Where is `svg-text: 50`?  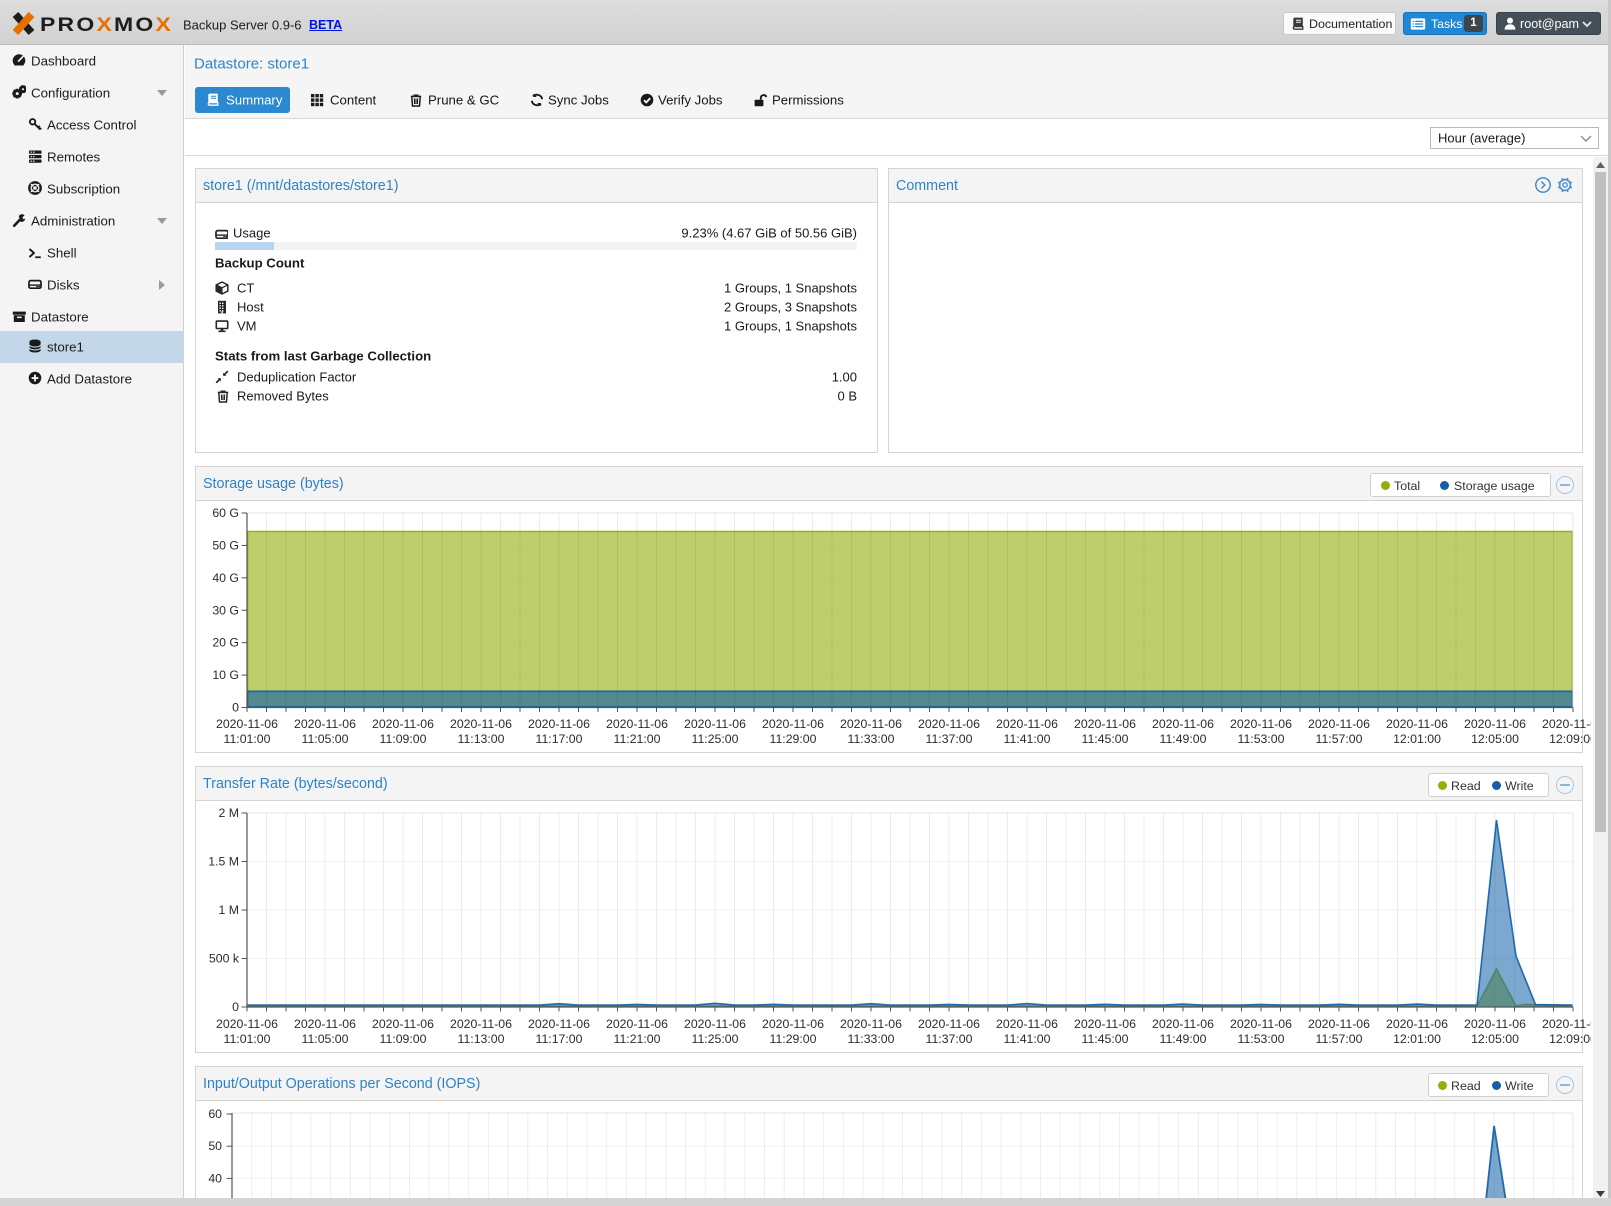 svg-text: 50 is located at coordinates (215, 1146).